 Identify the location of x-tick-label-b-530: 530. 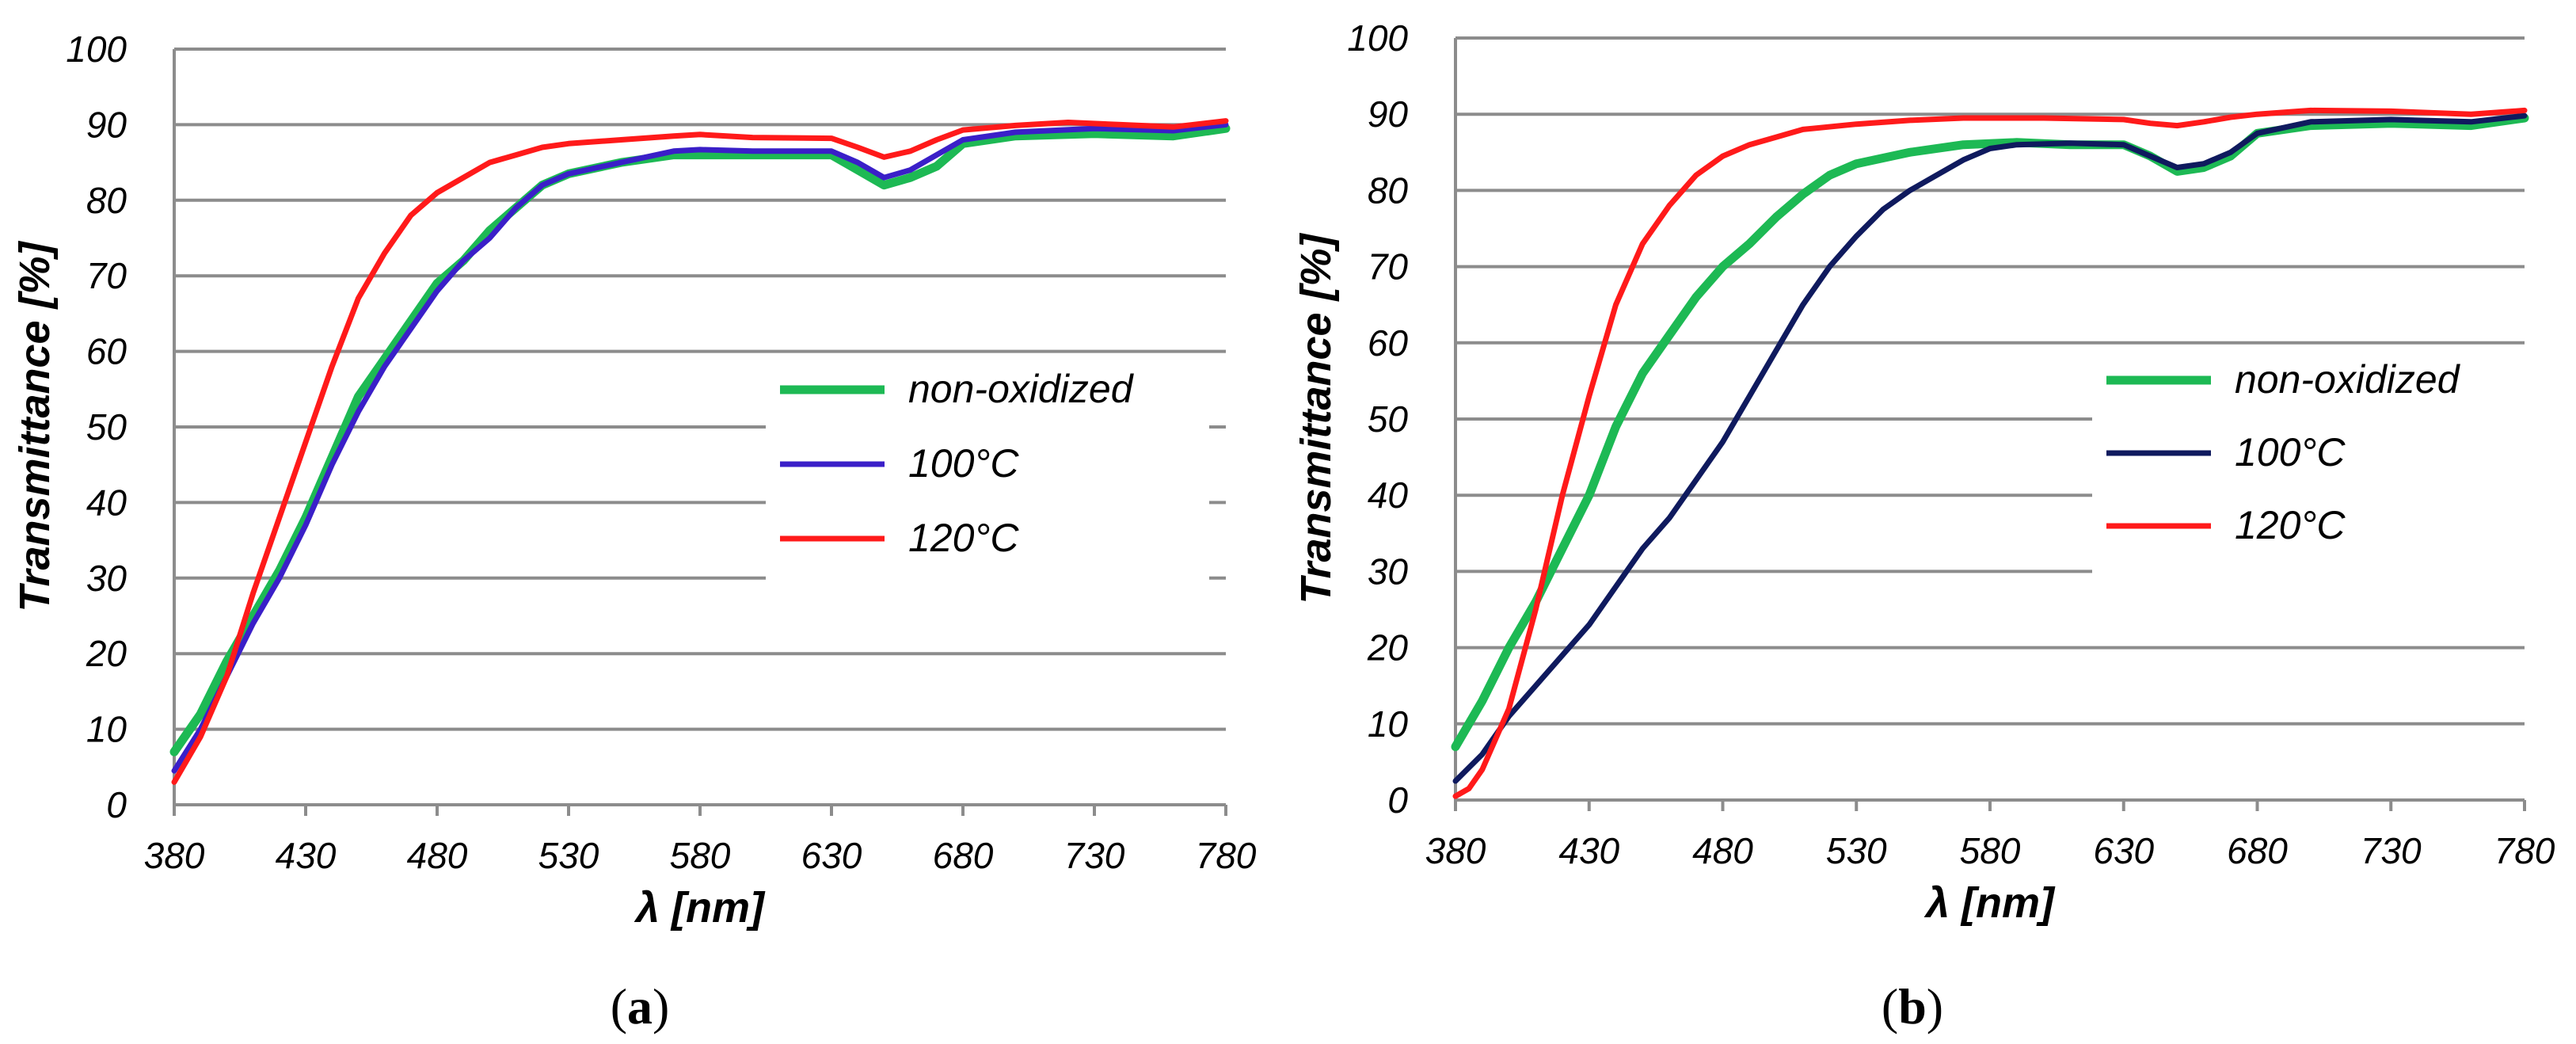
(1856, 850).